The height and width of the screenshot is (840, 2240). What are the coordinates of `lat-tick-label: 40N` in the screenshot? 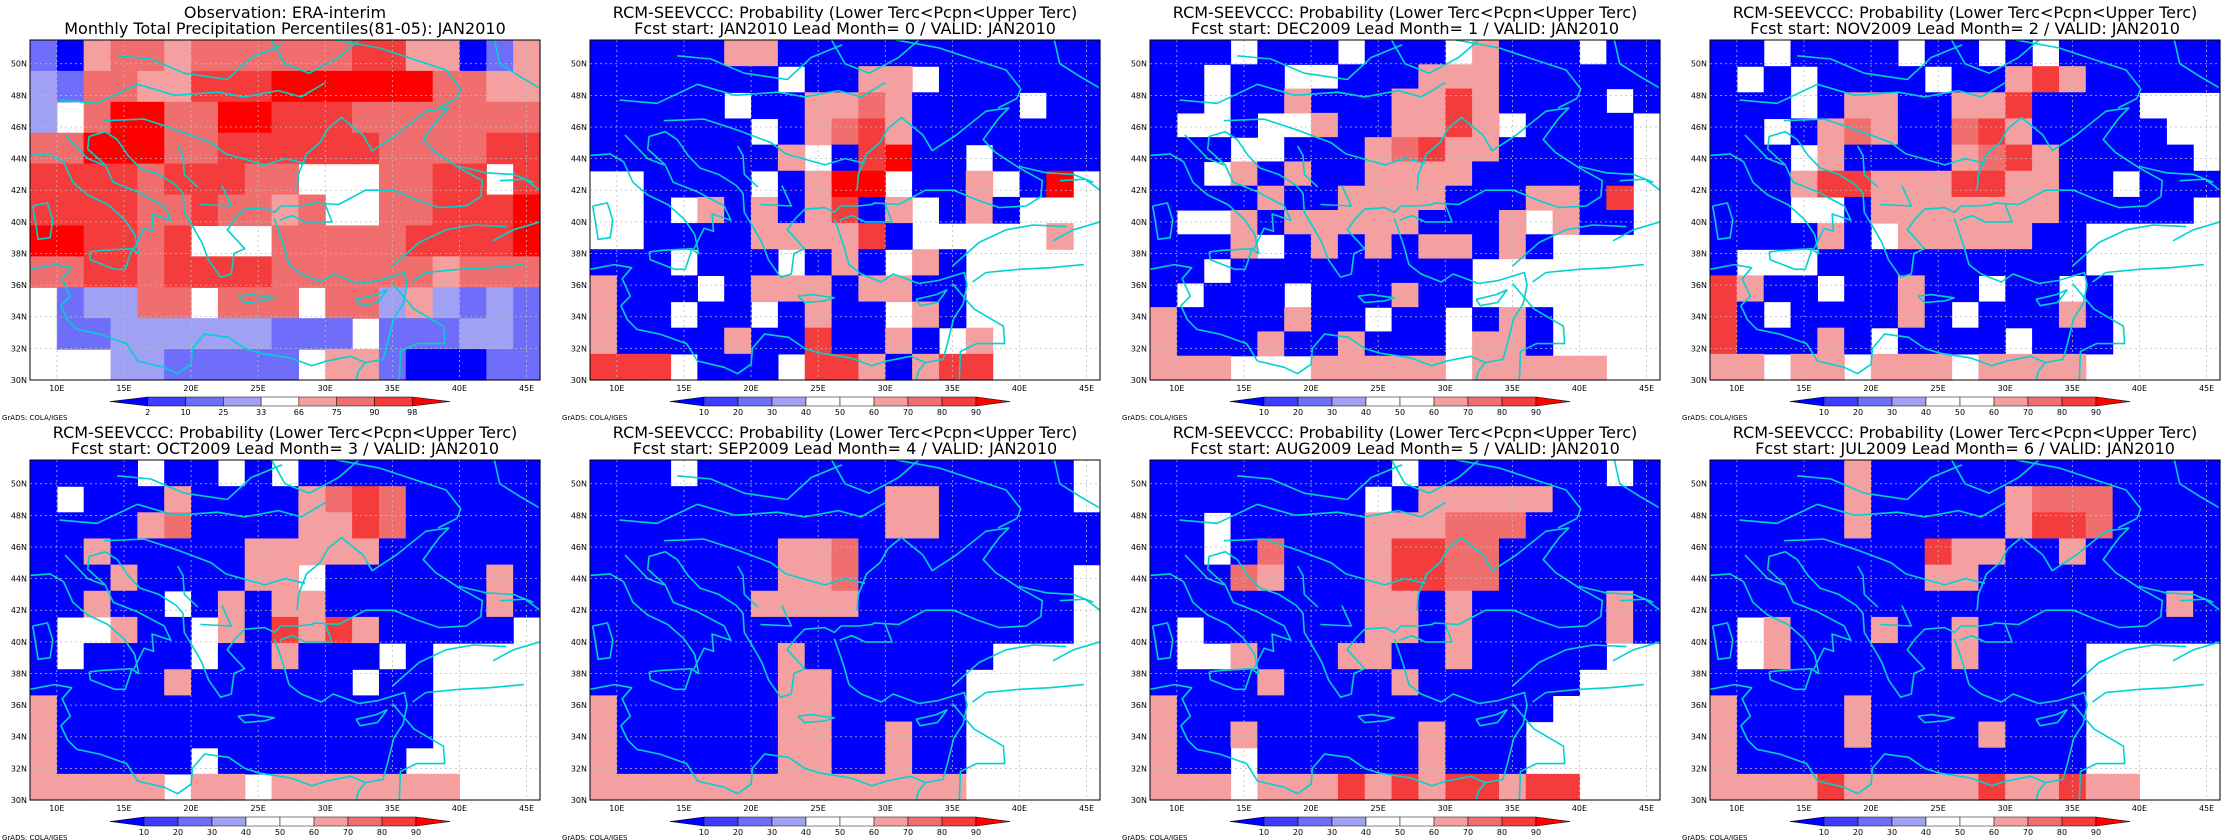 It's located at (1139, 222).